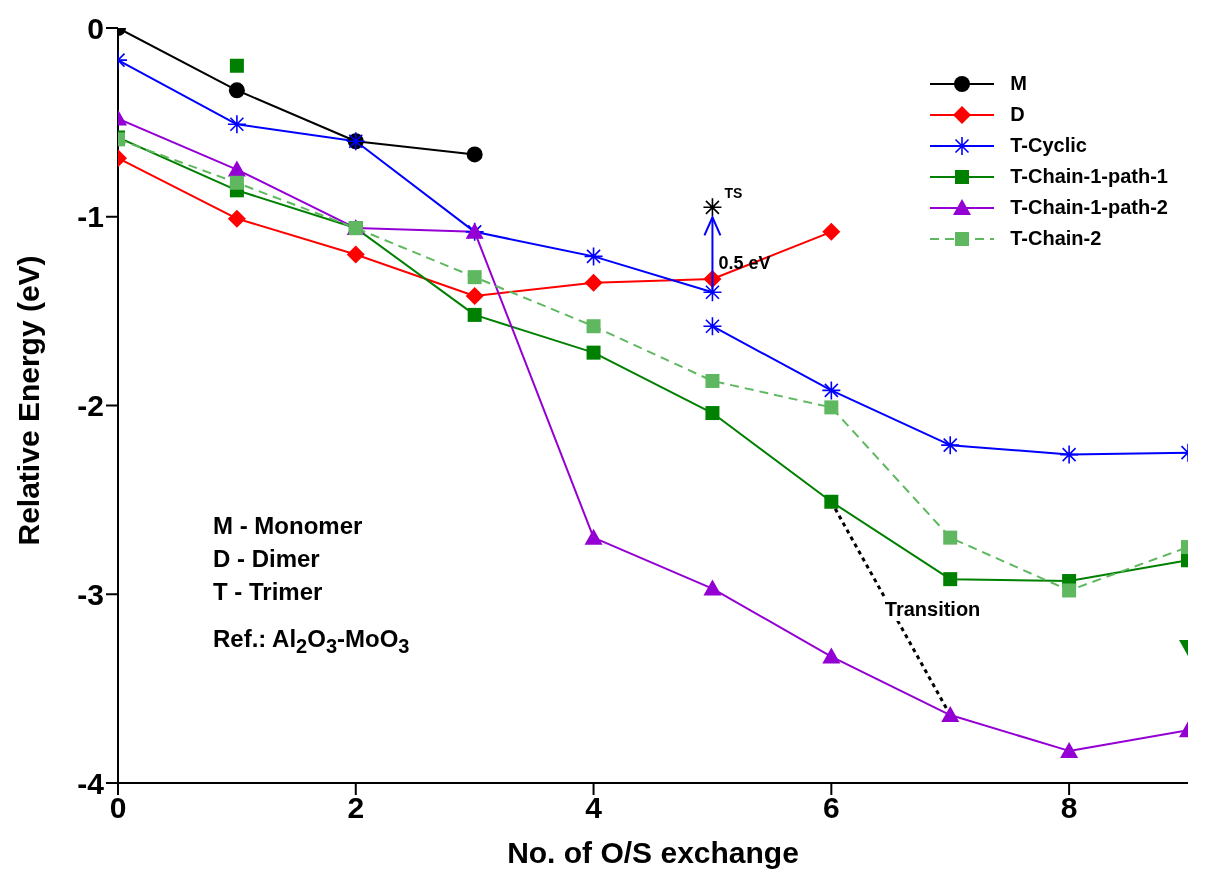  What do you see at coordinates (90, 594) in the screenshot?
I see `y-tick-label: -3` at bounding box center [90, 594].